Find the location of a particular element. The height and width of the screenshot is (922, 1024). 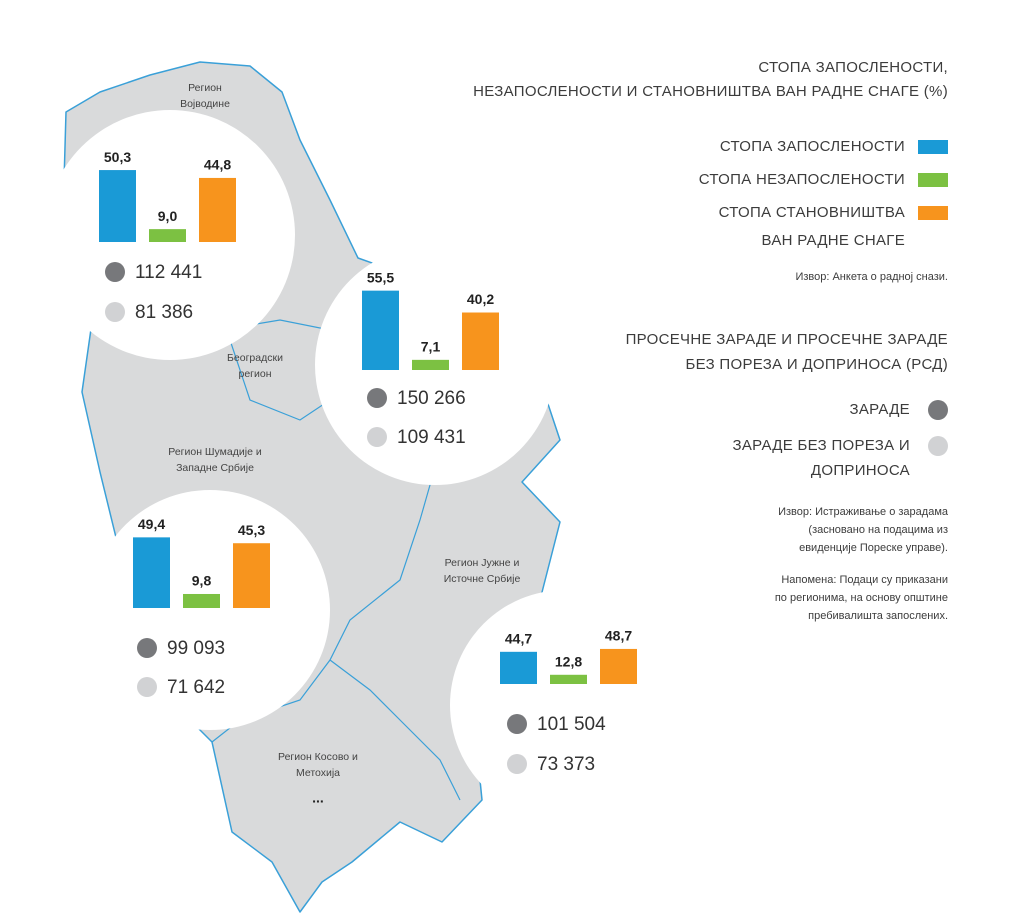

region-name: Београдски is located at coordinates (255, 358).